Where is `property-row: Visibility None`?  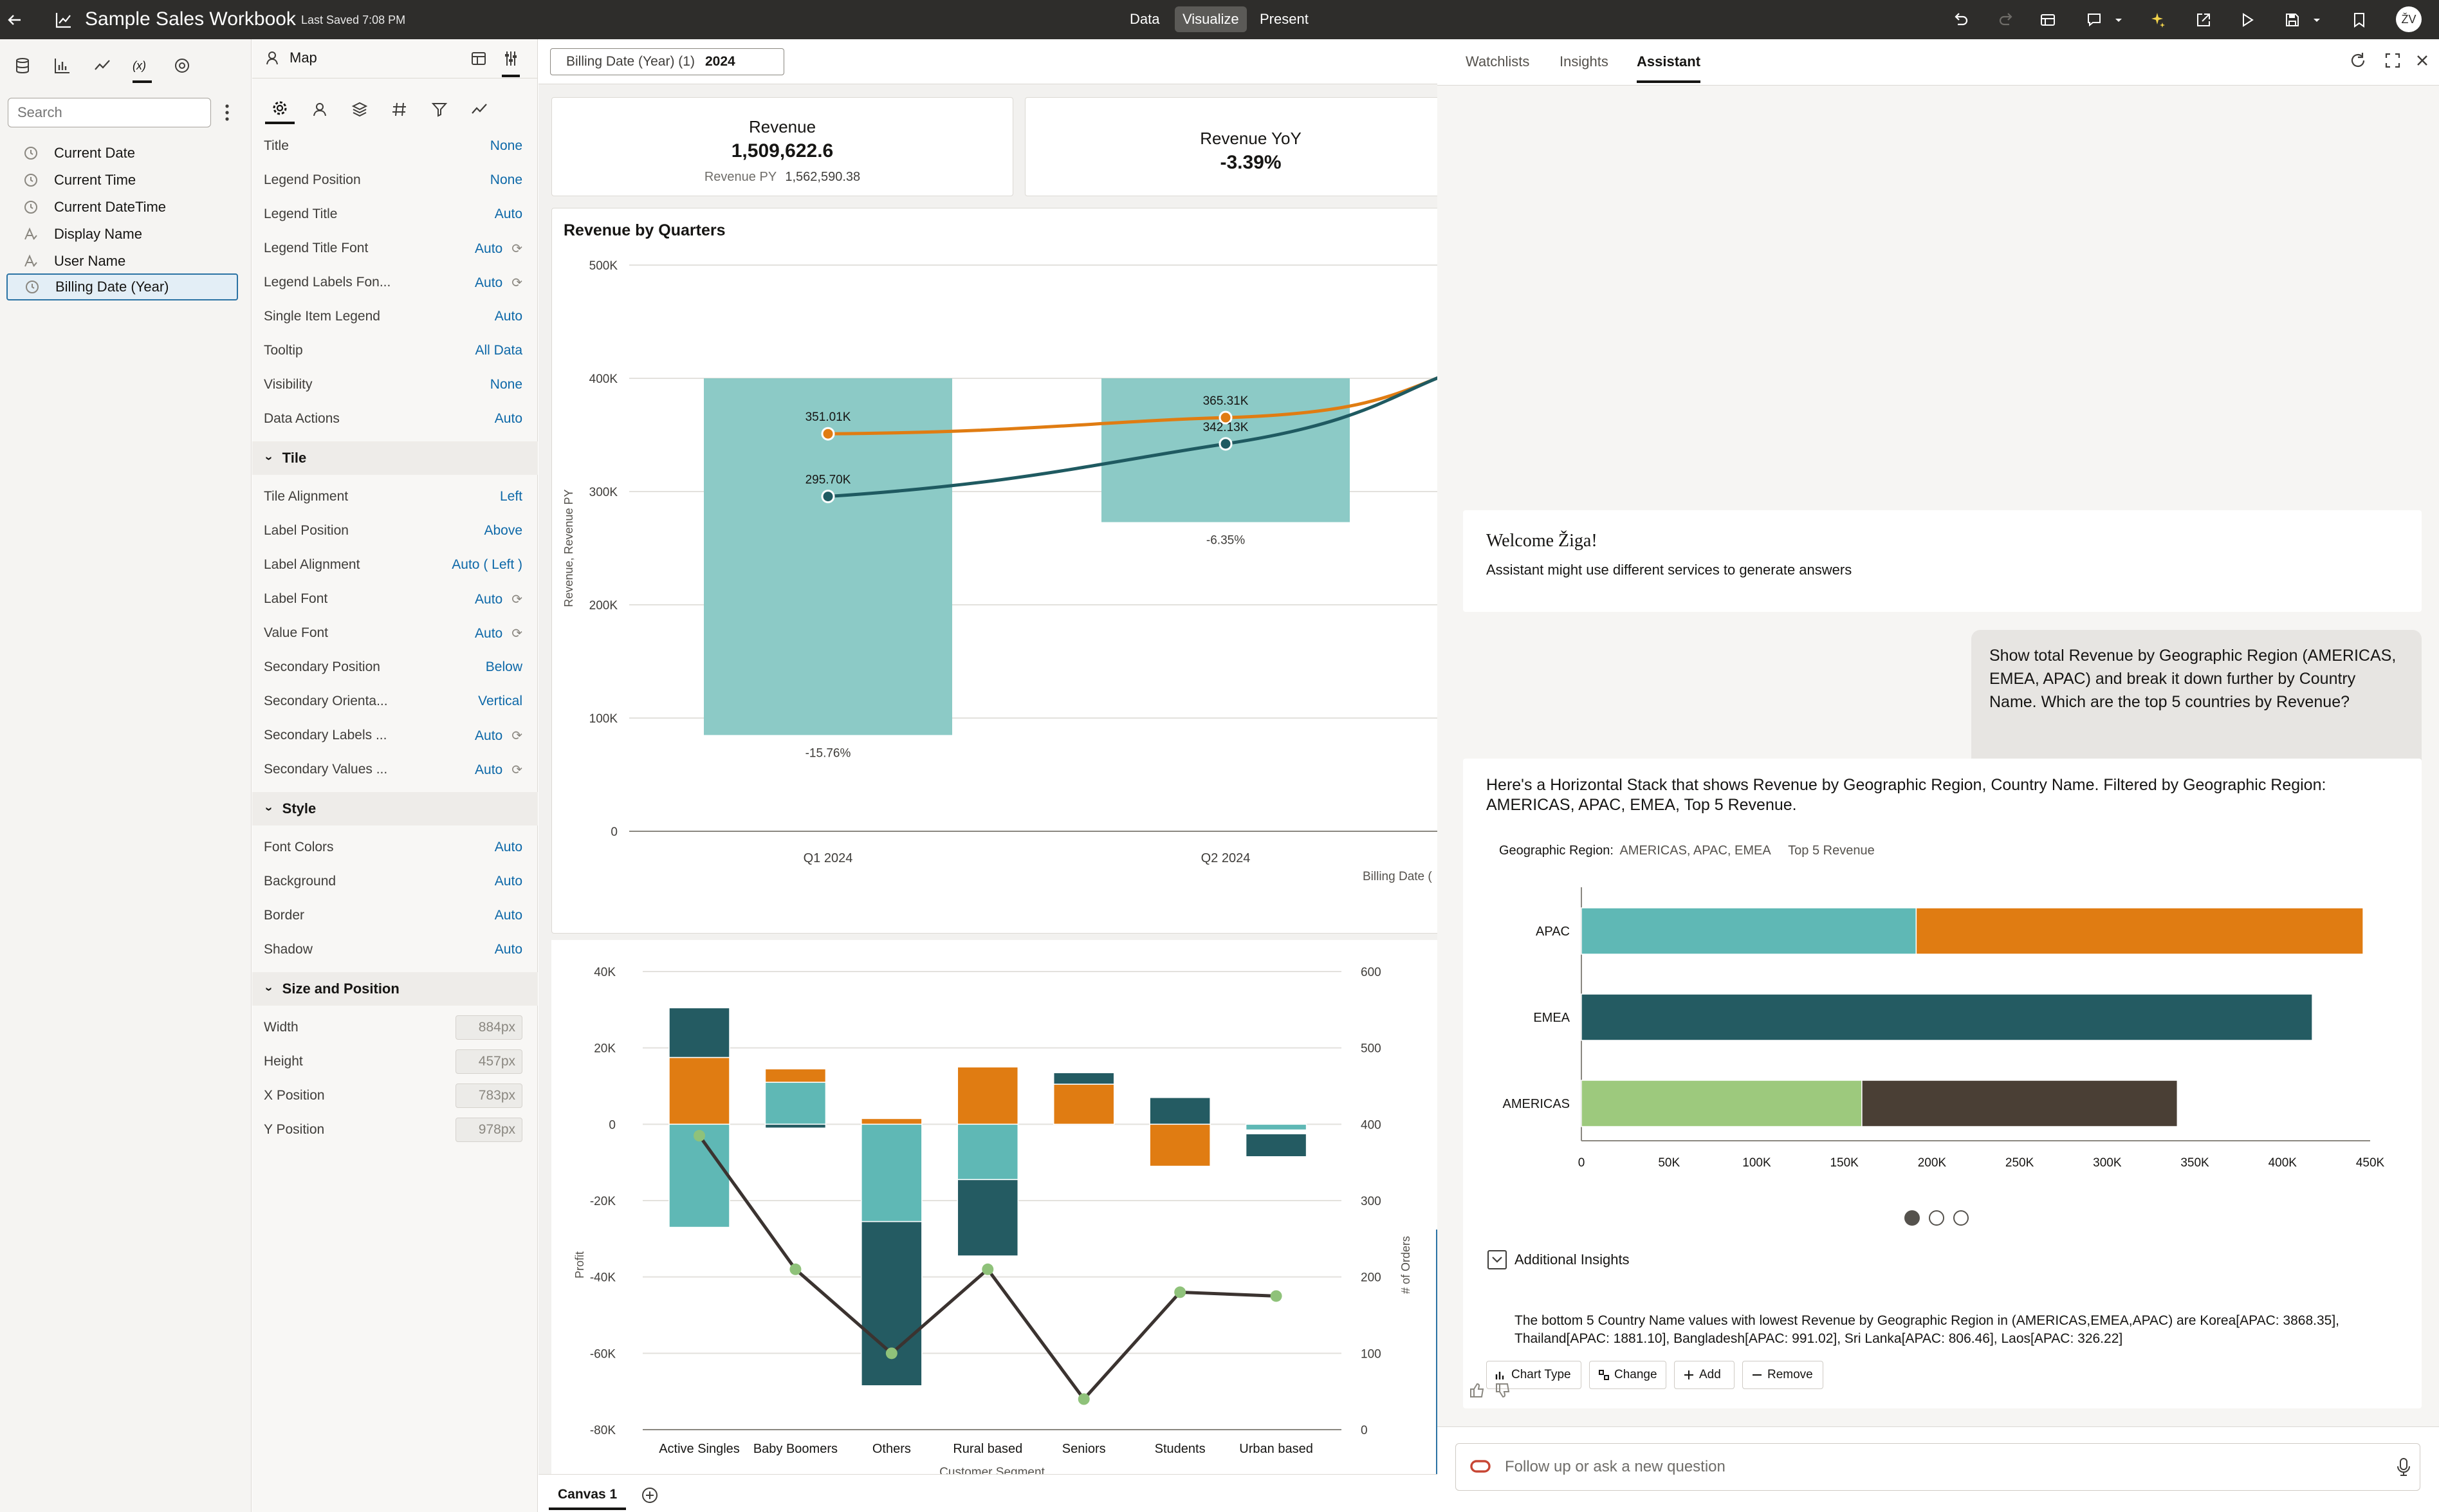
property-row: Visibility None is located at coordinates (393, 384).